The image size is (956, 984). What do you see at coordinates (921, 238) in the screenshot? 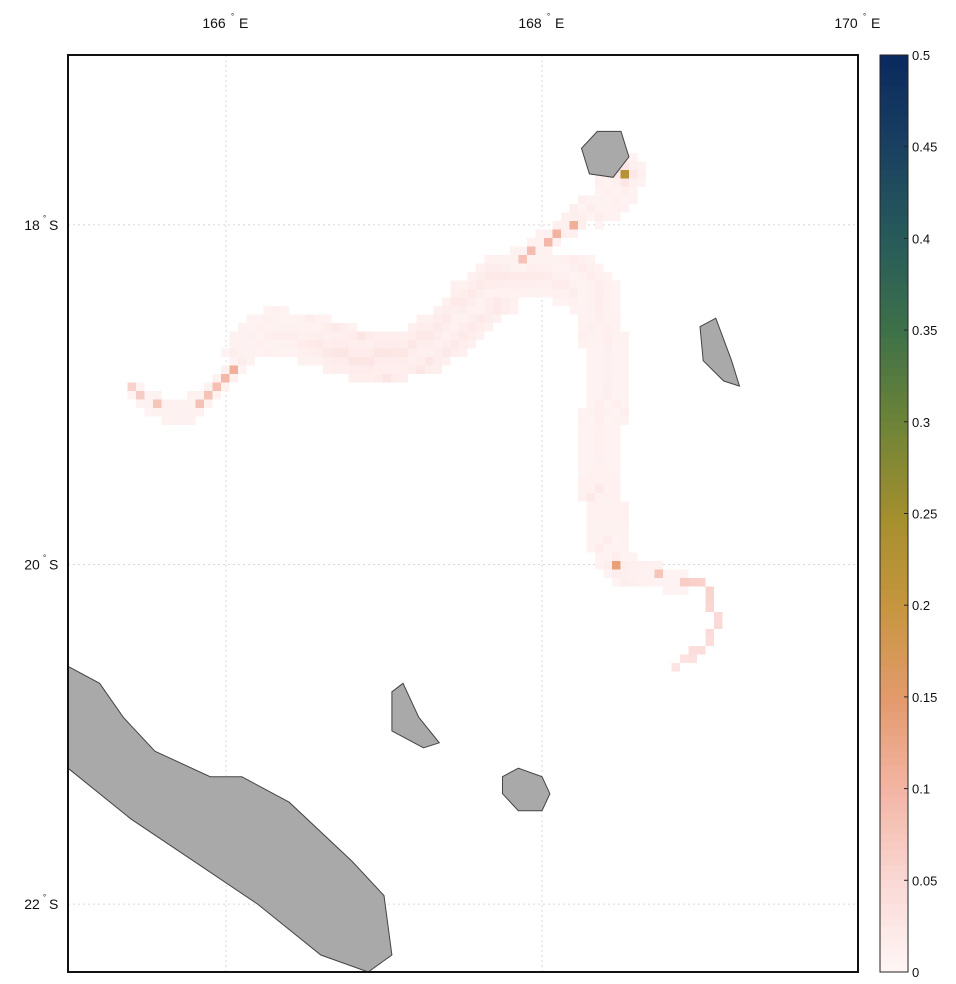
I see `colorbar-tick-label: 0.4` at bounding box center [921, 238].